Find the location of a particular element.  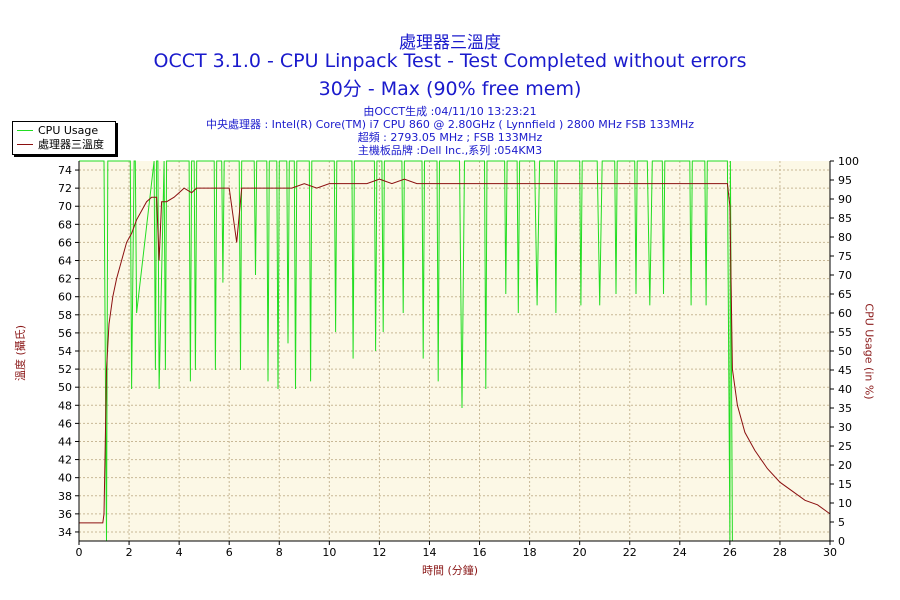

y-right-tick-label: 30 is located at coordinates (845, 427).